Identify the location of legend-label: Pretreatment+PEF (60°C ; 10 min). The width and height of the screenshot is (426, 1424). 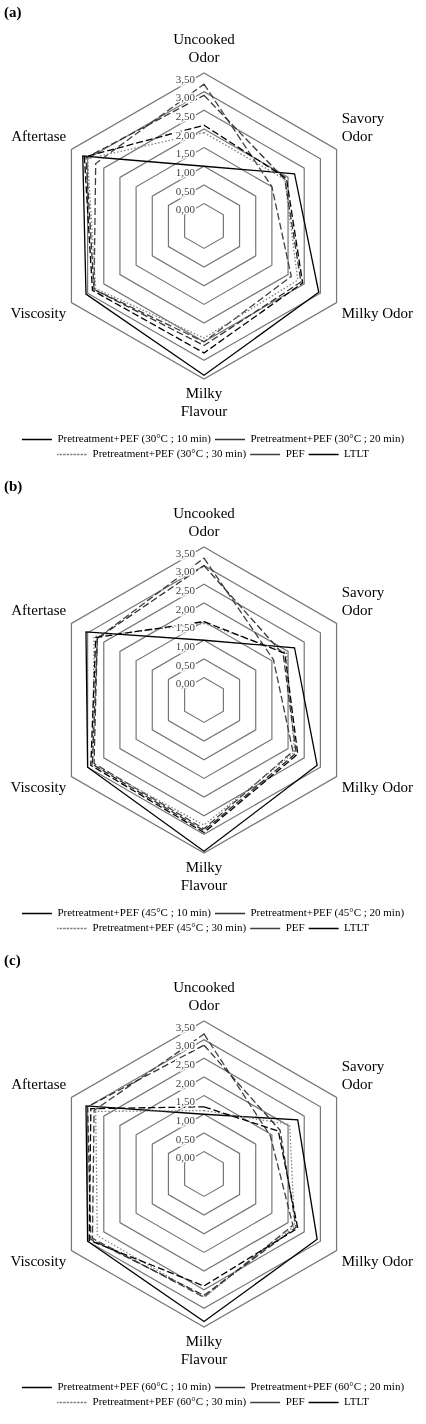
(134, 1387).